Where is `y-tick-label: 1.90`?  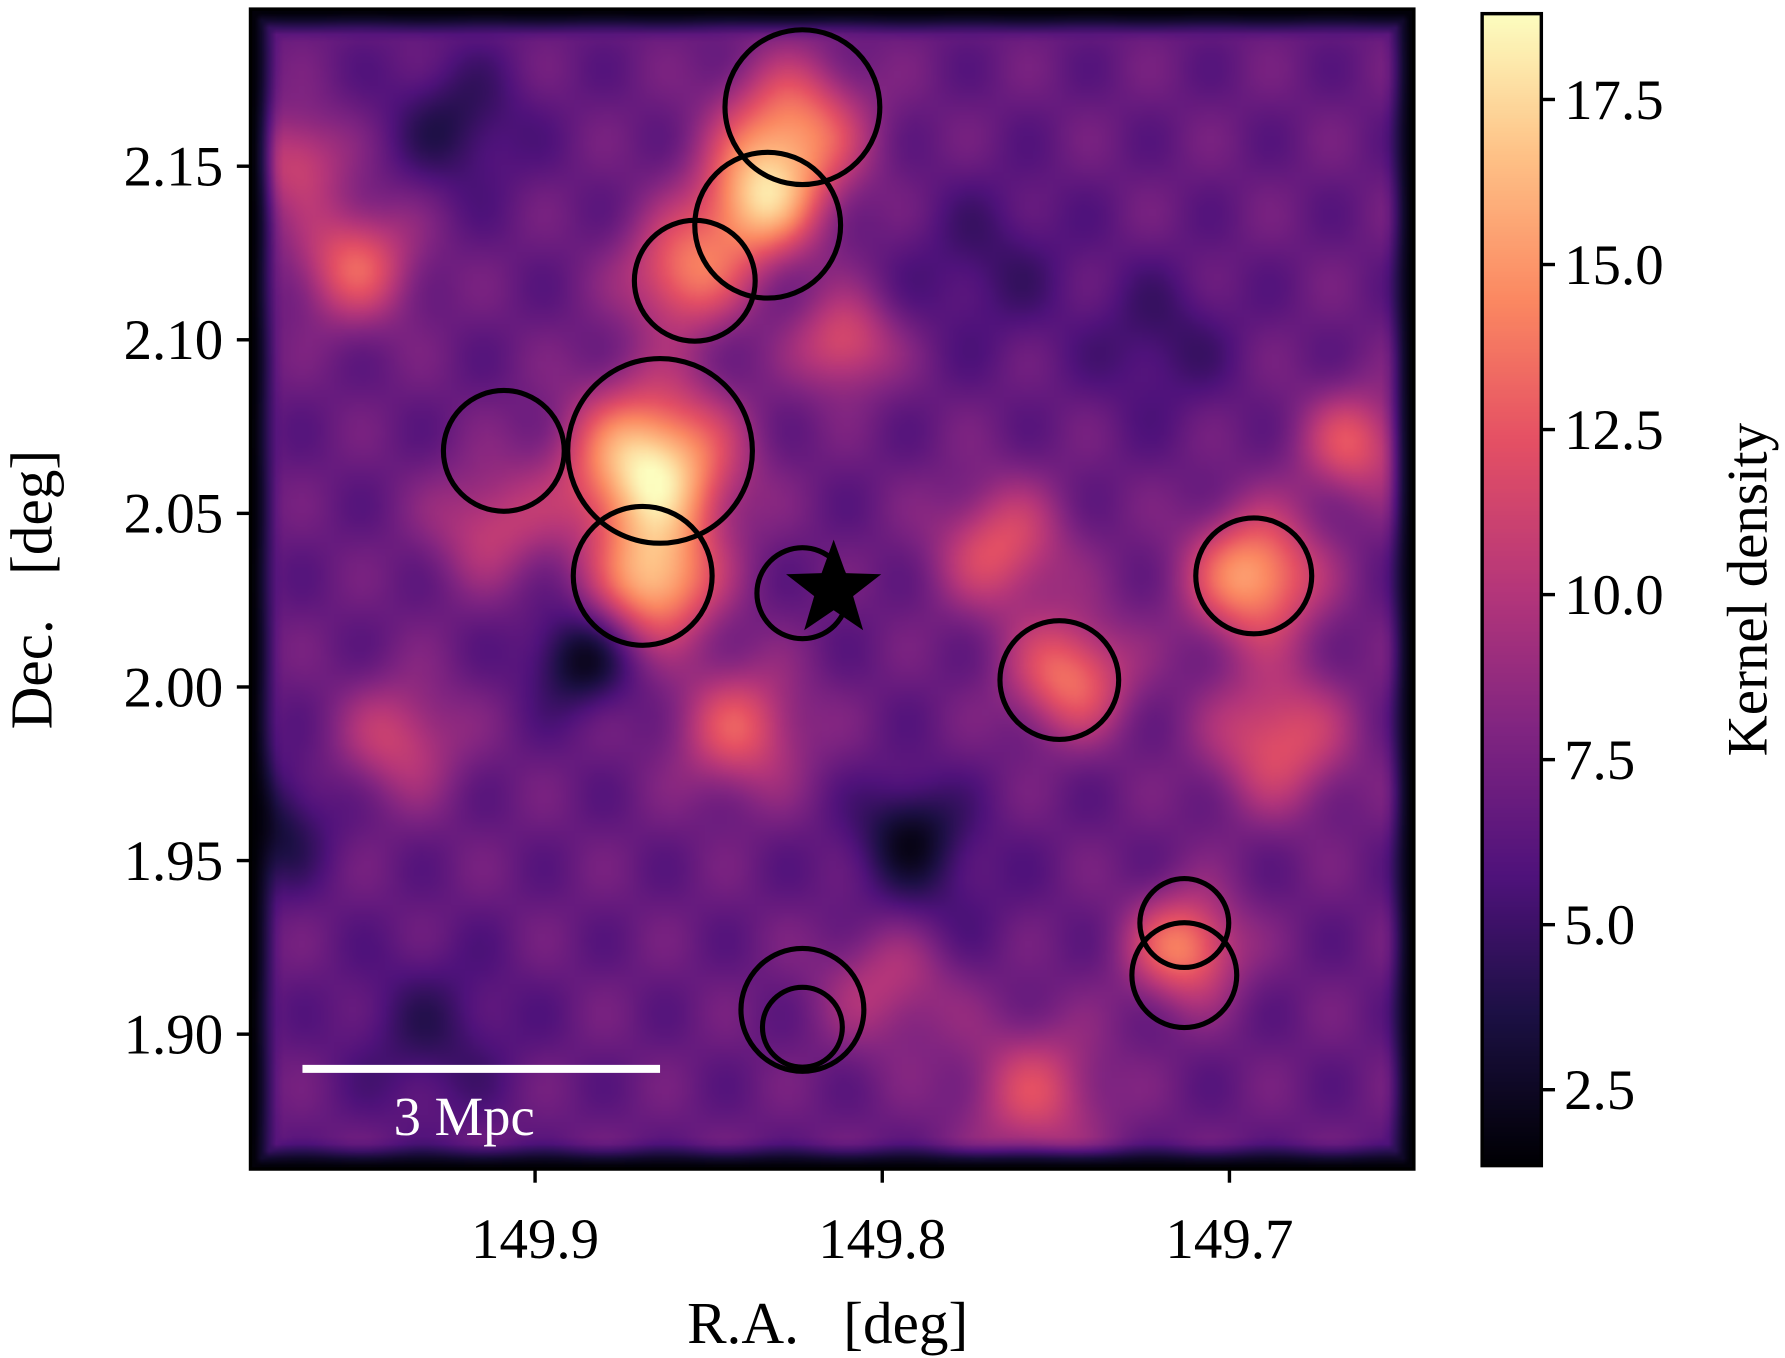 y-tick-label: 1.90 is located at coordinates (174, 1035).